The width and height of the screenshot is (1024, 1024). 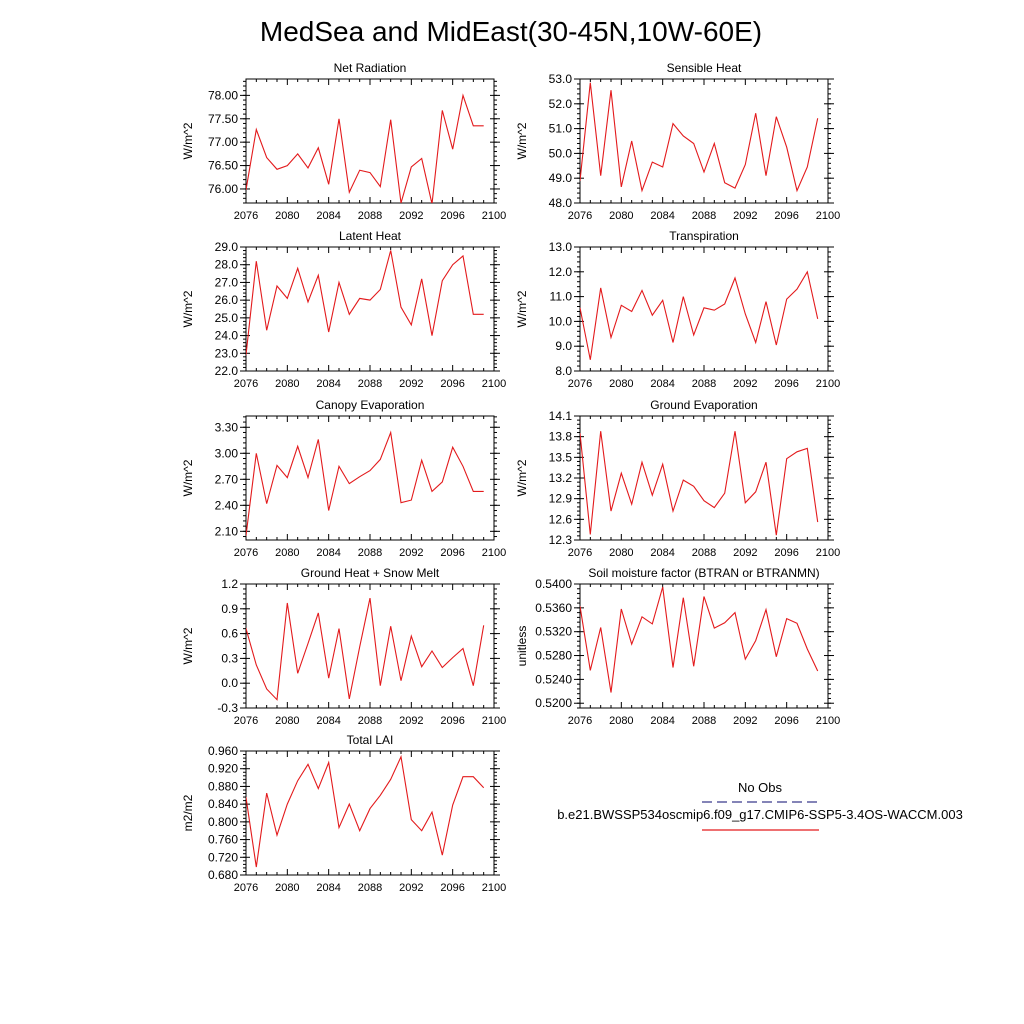 I want to click on y-tick-label: 0.0, so click(x=229, y=683).